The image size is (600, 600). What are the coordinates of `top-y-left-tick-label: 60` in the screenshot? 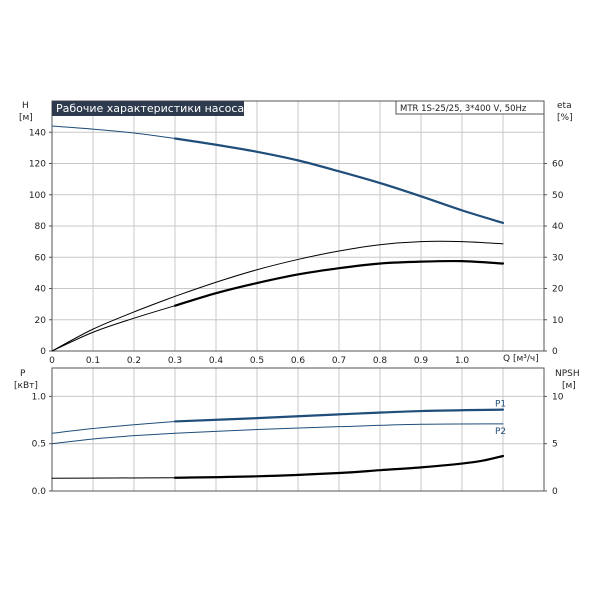 It's located at (41, 258).